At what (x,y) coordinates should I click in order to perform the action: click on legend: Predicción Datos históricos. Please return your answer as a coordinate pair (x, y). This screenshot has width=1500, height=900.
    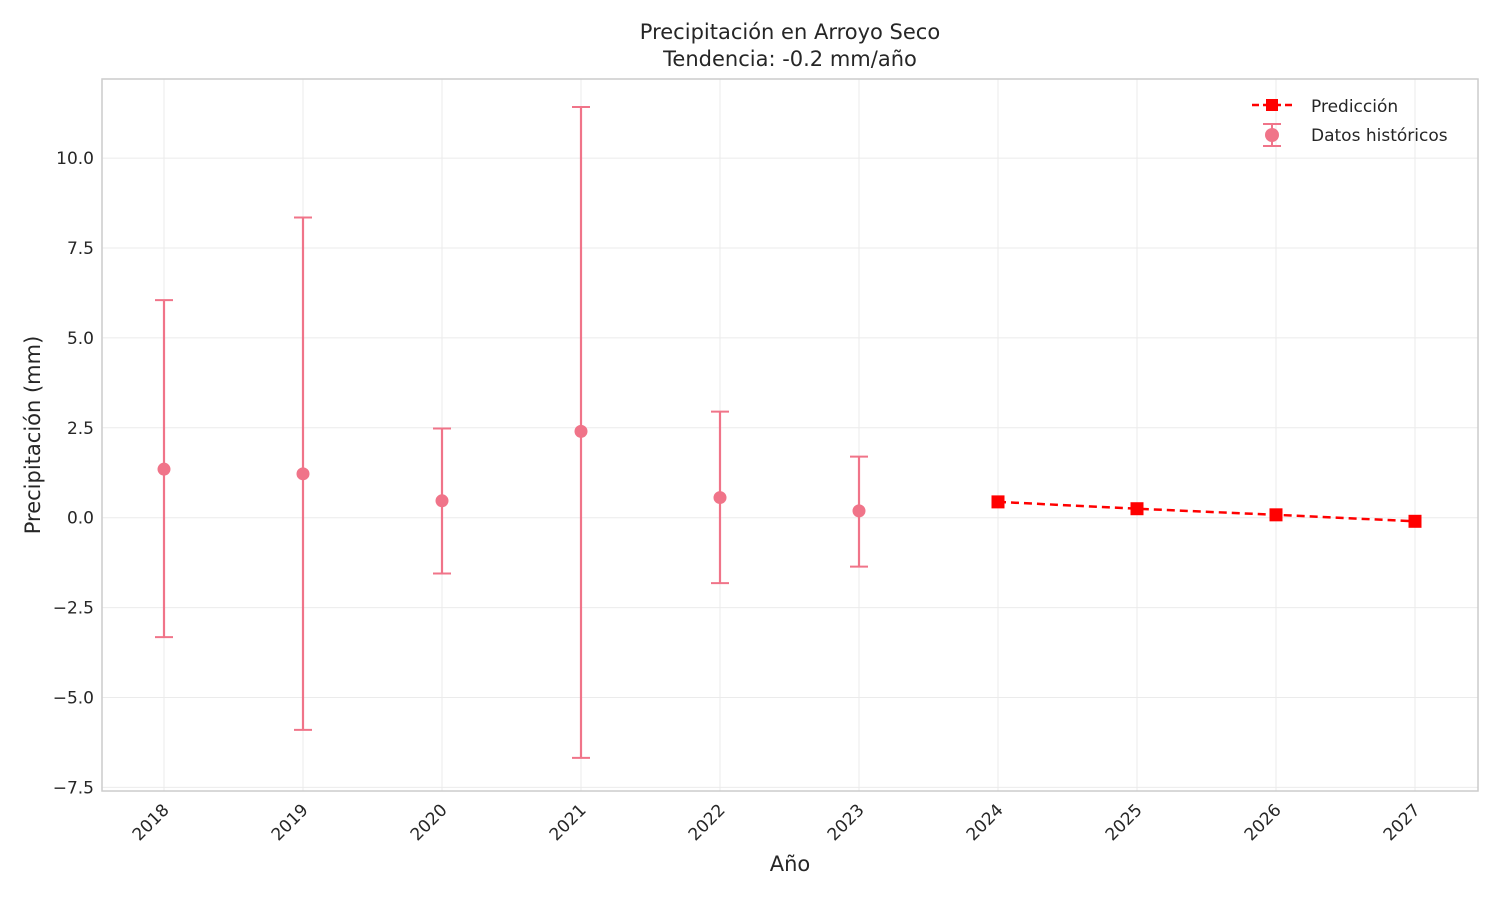
    Looking at the image, I should click on (1350, 122).